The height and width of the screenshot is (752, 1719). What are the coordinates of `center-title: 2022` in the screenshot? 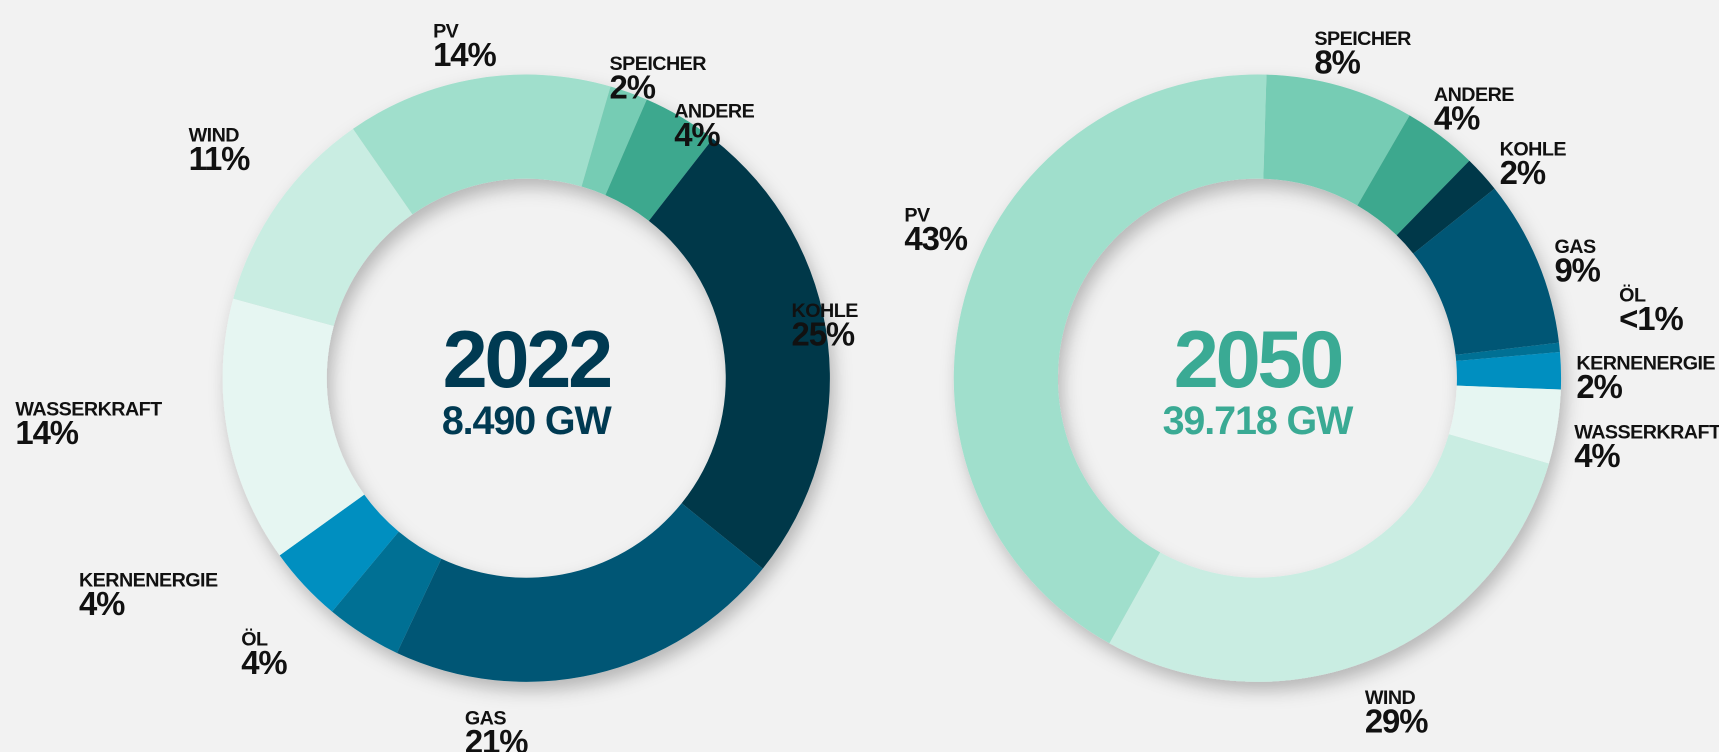 It's located at (526, 360).